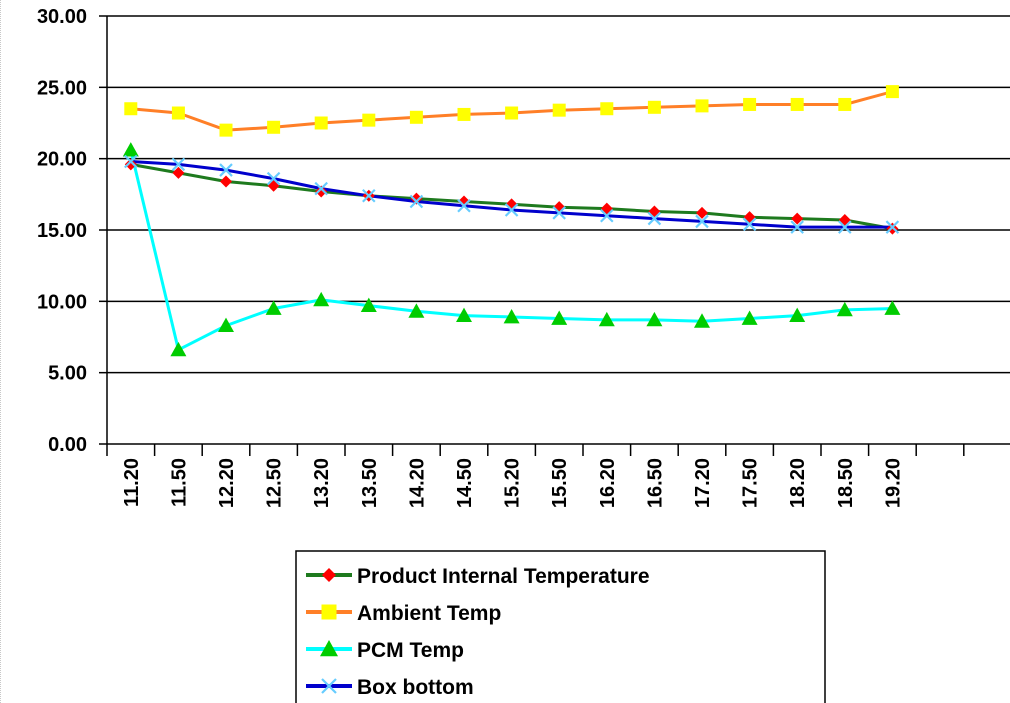  I want to click on y-tick-label: 0.00, so click(67, 445).